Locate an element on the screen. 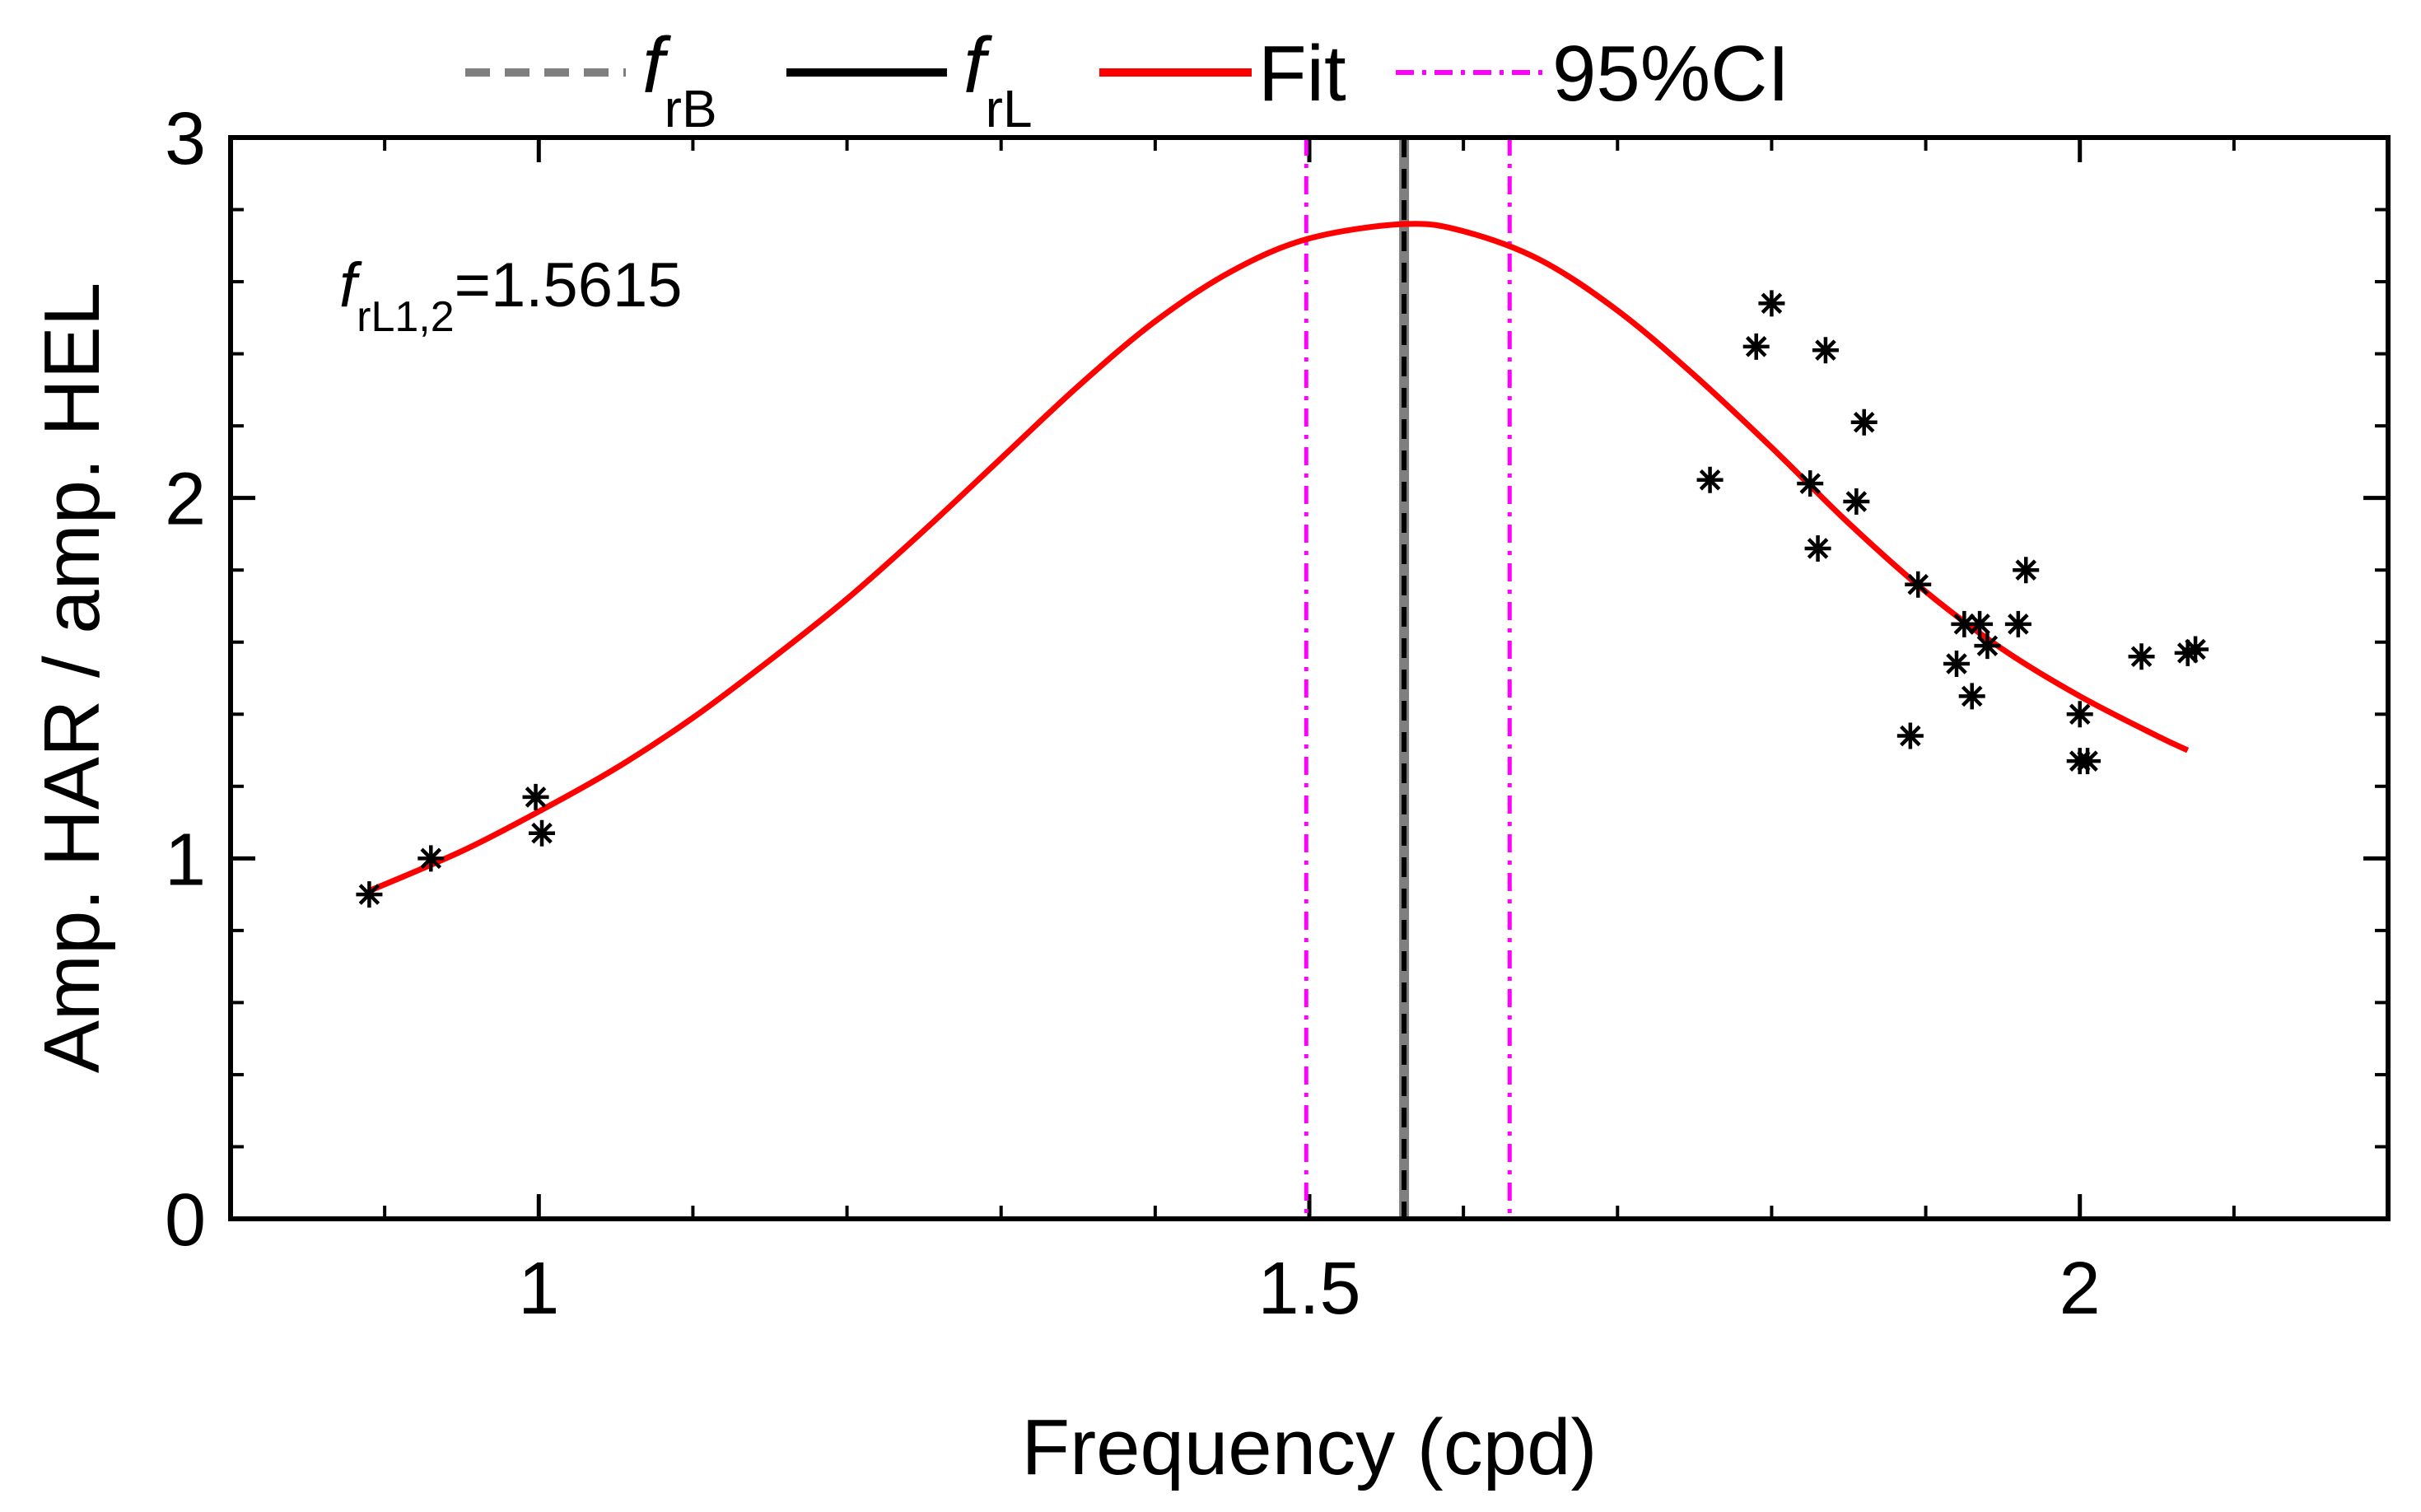  y-axis-title: Amp. HAR / amp. HEL is located at coordinates (72, 677).